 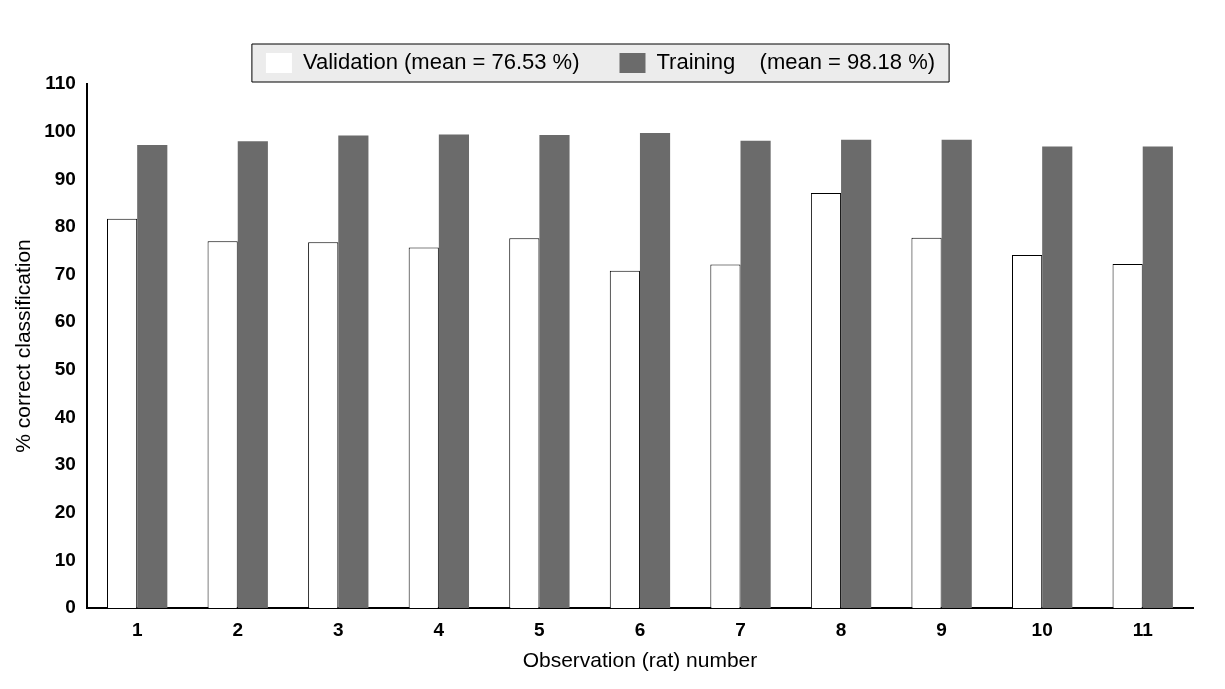 What do you see at coordinates (137, 629) in the screenshot?
I see `x-tick-label: 1` at bounding box center [137, 629].